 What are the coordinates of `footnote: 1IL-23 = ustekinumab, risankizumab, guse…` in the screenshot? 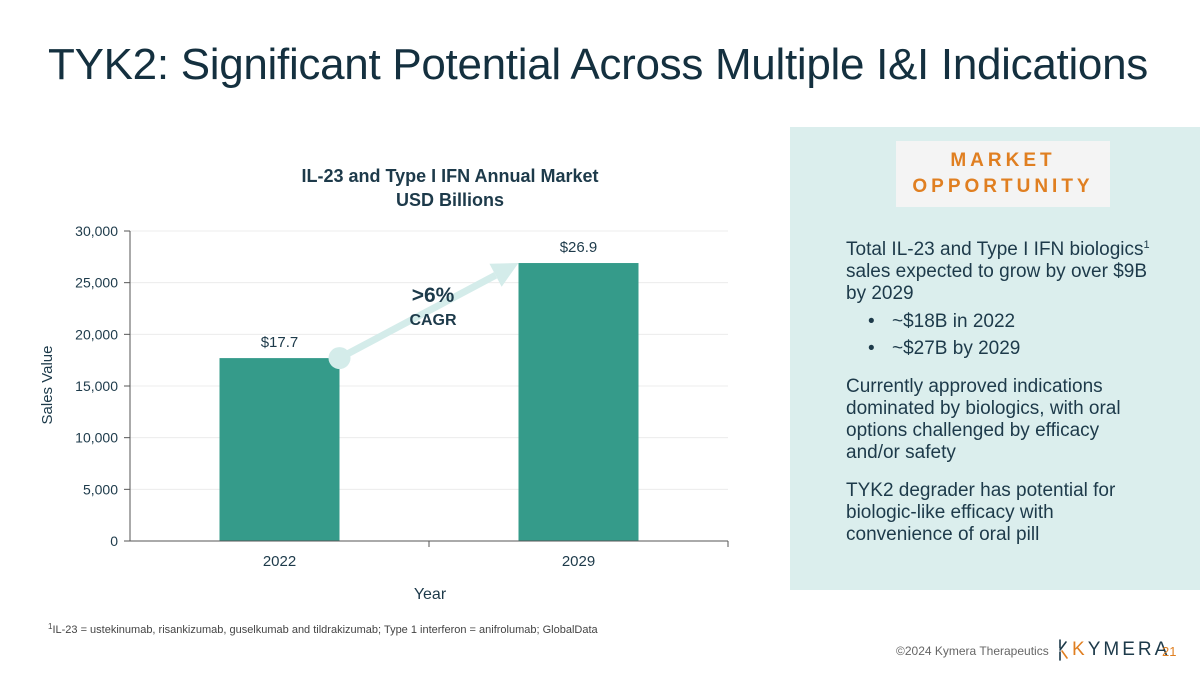 It's located at (323, 629).